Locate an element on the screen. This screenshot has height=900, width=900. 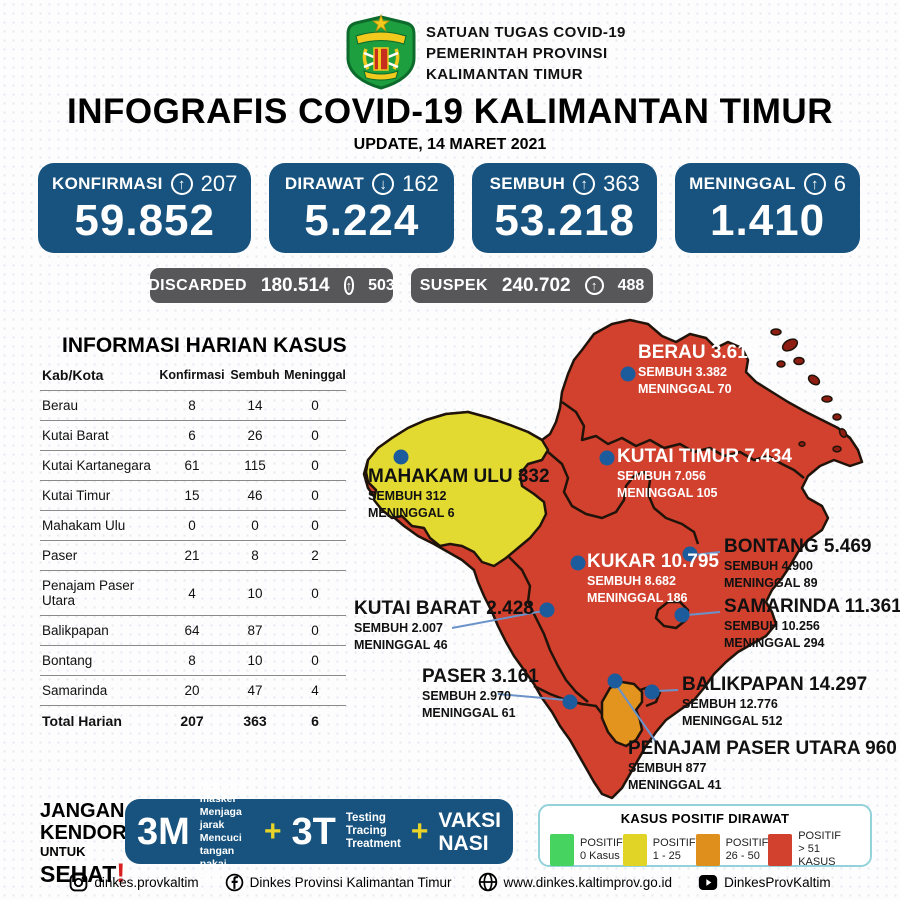
stat-label: KONFIRMASI is located at coordinates (107, 183).